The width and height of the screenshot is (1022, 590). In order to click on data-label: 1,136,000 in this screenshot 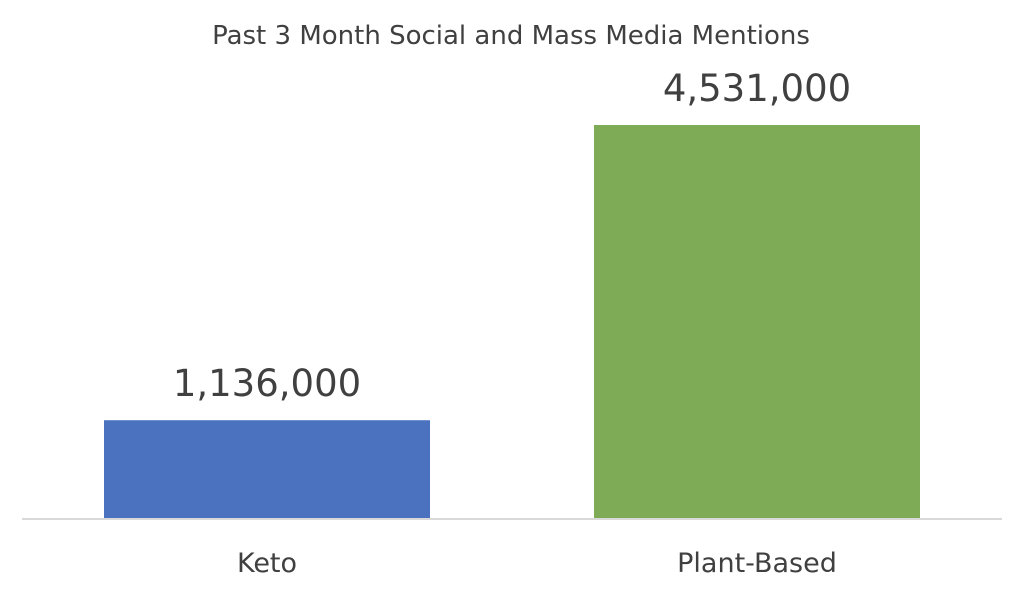, I will do `click(267, 383)`.